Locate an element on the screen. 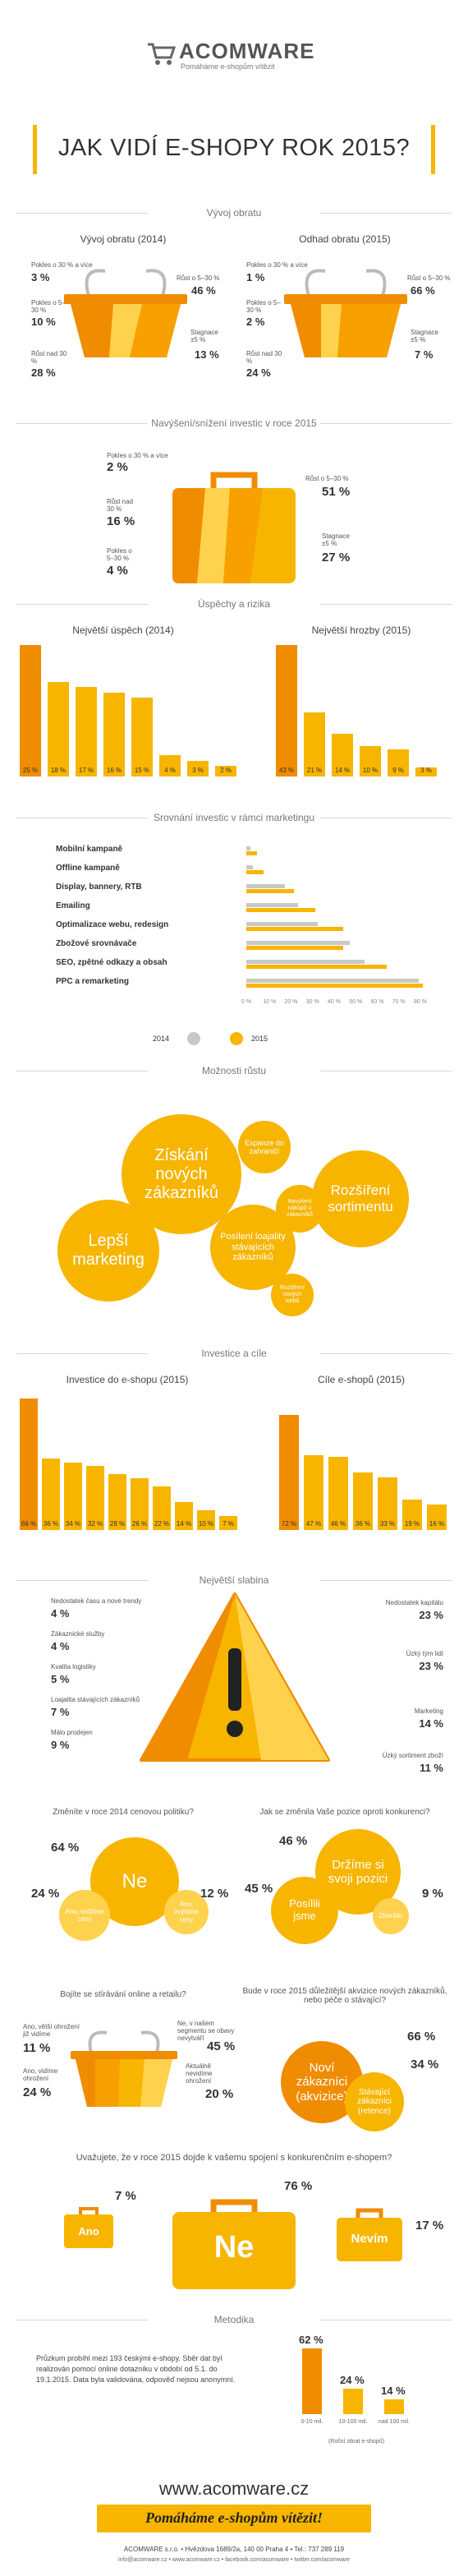  slabina-right-value: 14 % is located at coordinates (431, 1723).